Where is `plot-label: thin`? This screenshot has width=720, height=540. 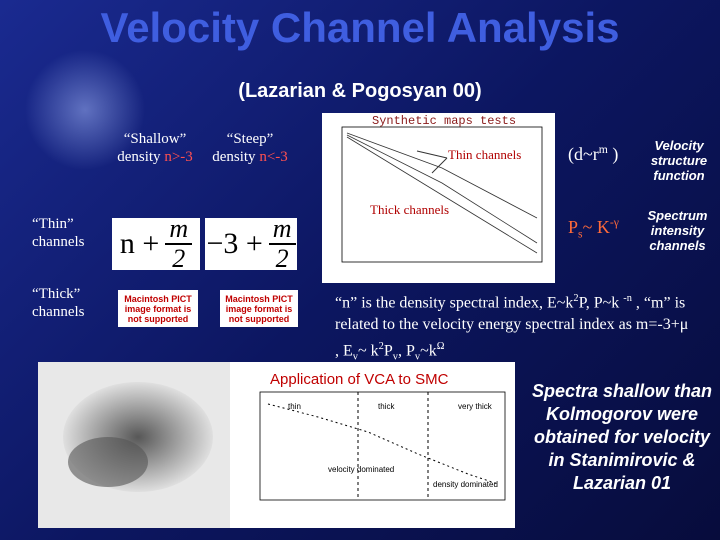
plot-label: thin is located at coordinates (294, 406).